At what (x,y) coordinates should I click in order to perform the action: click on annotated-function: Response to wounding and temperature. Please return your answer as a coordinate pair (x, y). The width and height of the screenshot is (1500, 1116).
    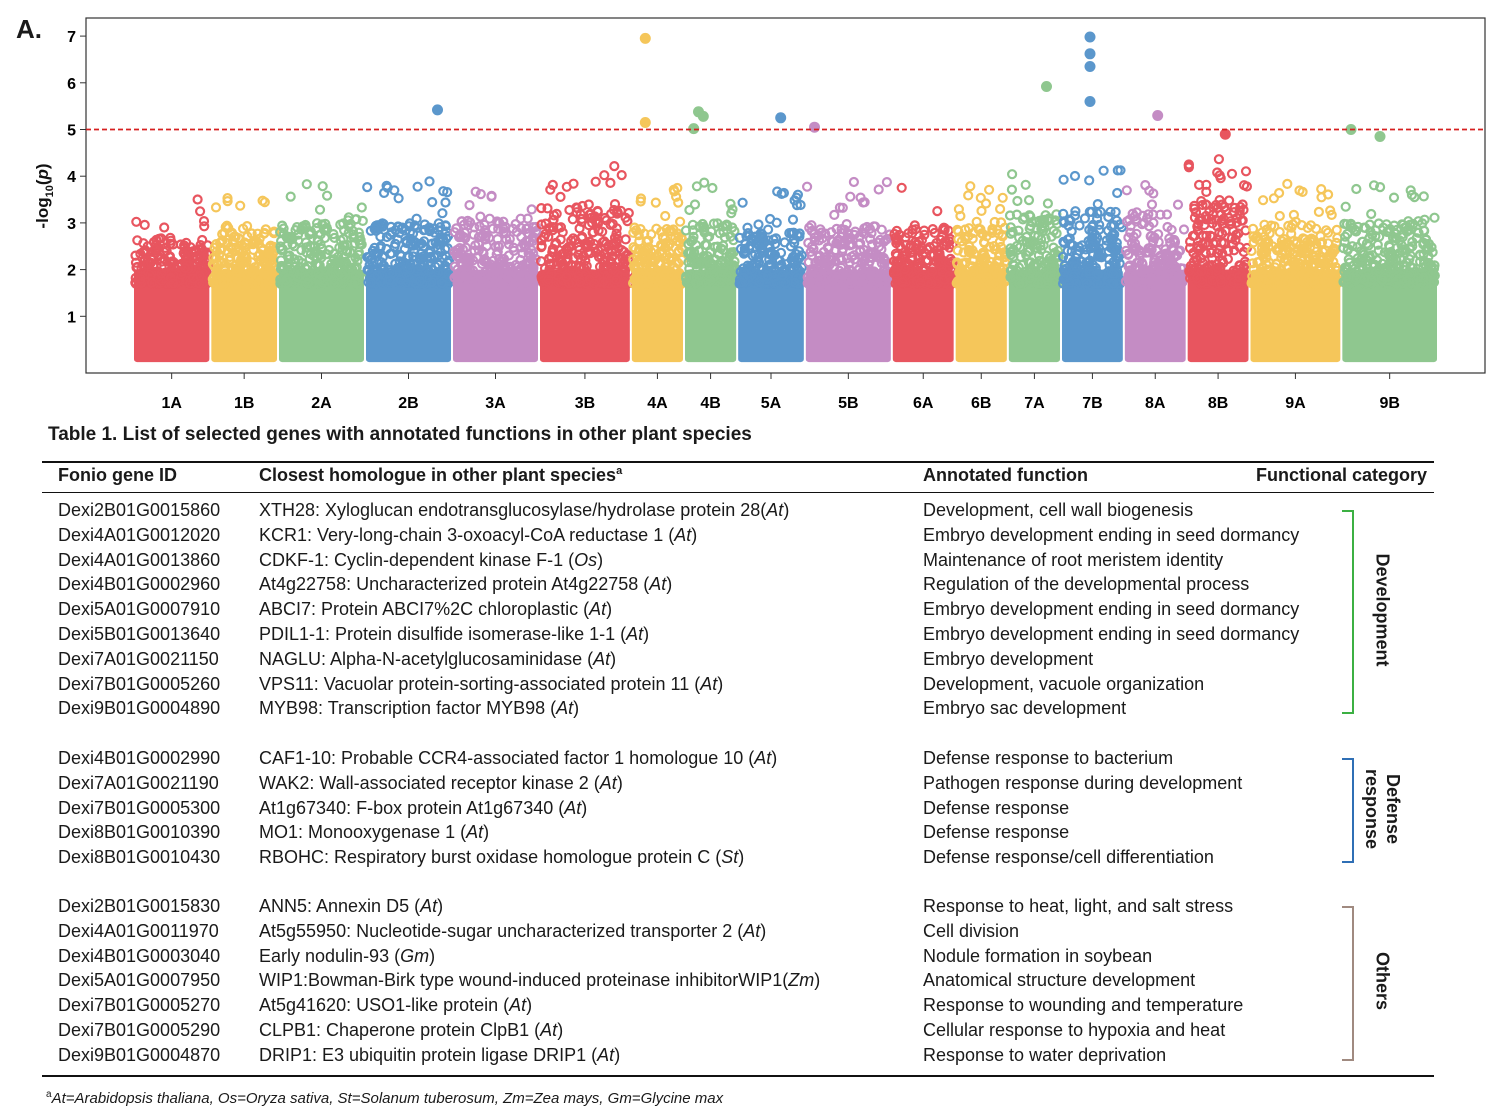
    Looking at the image, I should click on (1083, 1005).